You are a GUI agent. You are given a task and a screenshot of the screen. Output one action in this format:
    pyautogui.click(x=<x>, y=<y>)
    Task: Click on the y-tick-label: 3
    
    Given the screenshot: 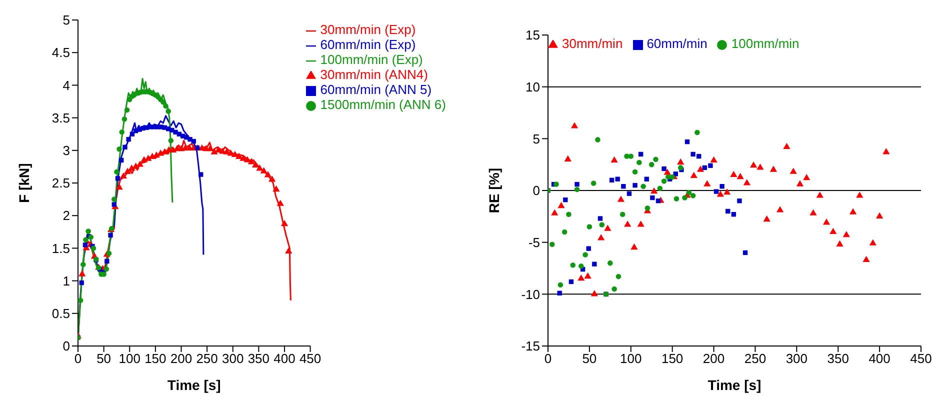 What is the action you would take?
    pyautogui.click(x=66, y=150)
    